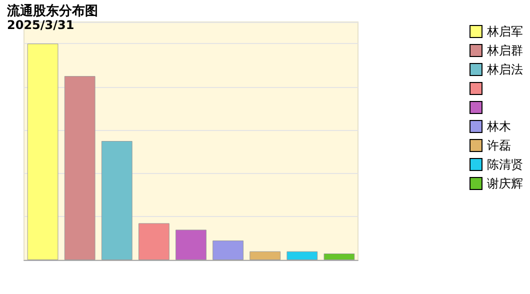  I want to click on legend-label: 林启群, so click(504, 51).